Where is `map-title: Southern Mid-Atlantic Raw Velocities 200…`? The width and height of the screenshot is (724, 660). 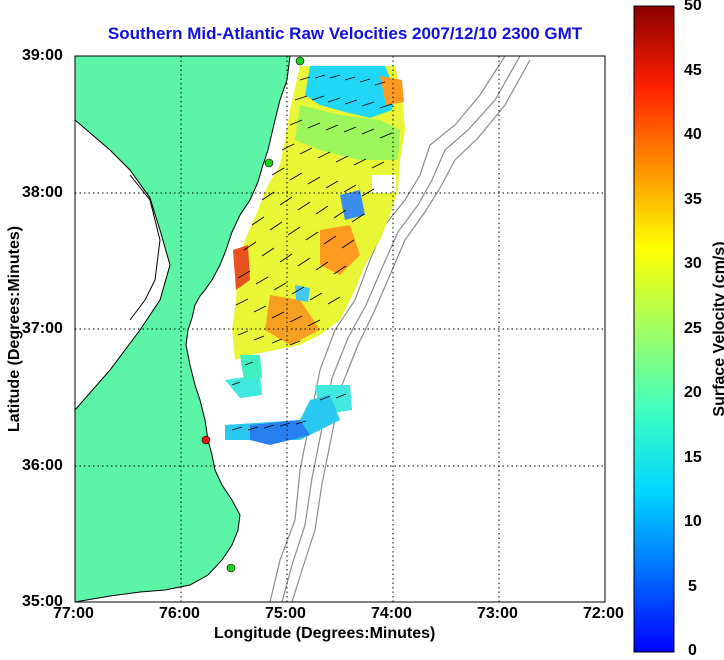
map-title: Southern Mid-Atlantic Raw Velocities 200… is located at coordinates (345, 33).